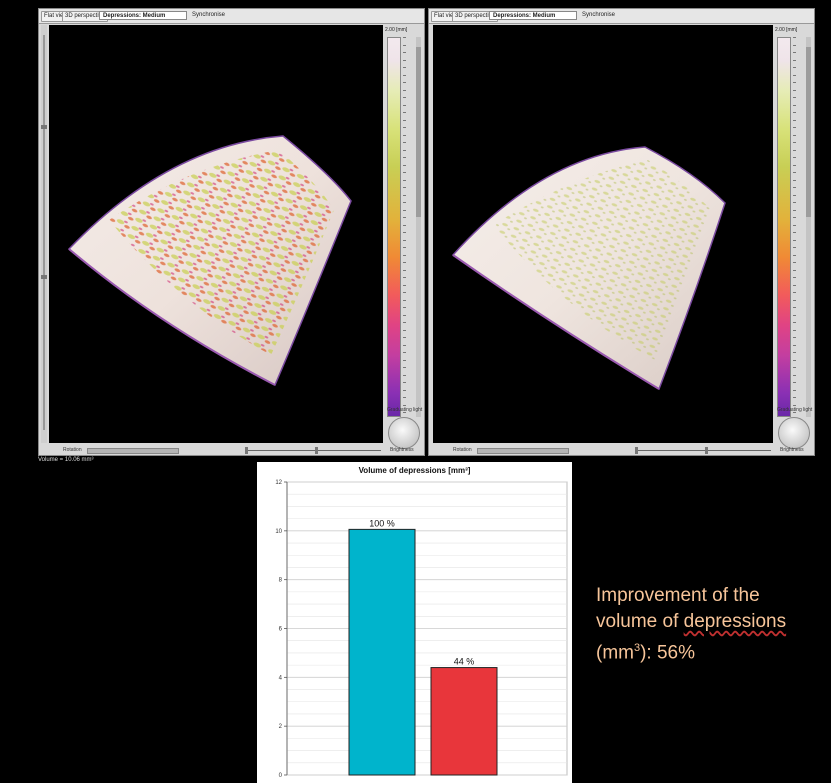  What do you see at coordinates (646, 653) in the screenshot?
I see `caption-line-3: (mm3): 56%` at bounding box center [646, 653].